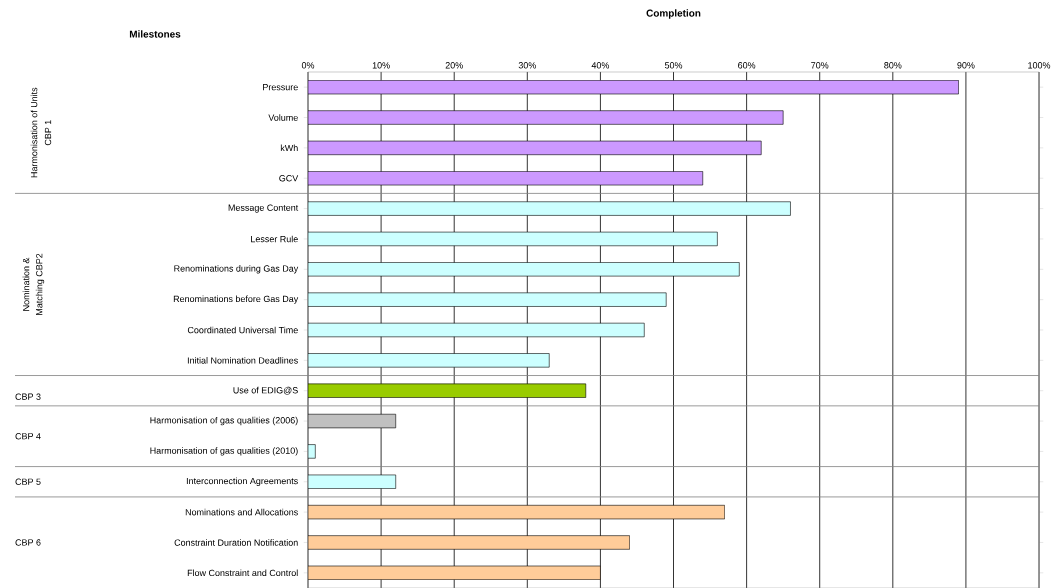  I want to click on x-tick-label: 0%, so click(308, 65).